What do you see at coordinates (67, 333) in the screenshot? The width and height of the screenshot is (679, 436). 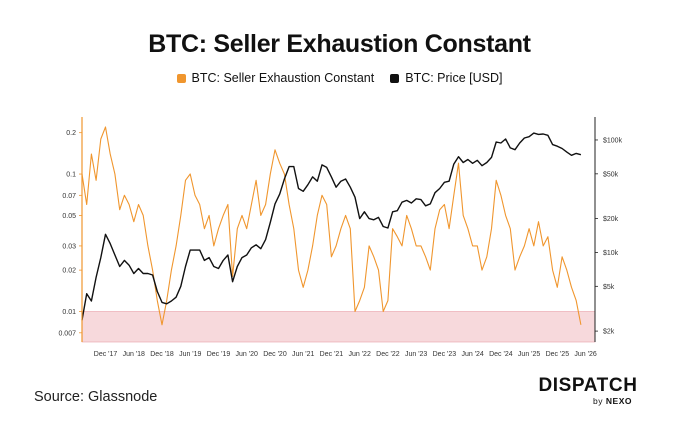 I see `left-tick-label: 0.007` at bounding box center [67, 333].